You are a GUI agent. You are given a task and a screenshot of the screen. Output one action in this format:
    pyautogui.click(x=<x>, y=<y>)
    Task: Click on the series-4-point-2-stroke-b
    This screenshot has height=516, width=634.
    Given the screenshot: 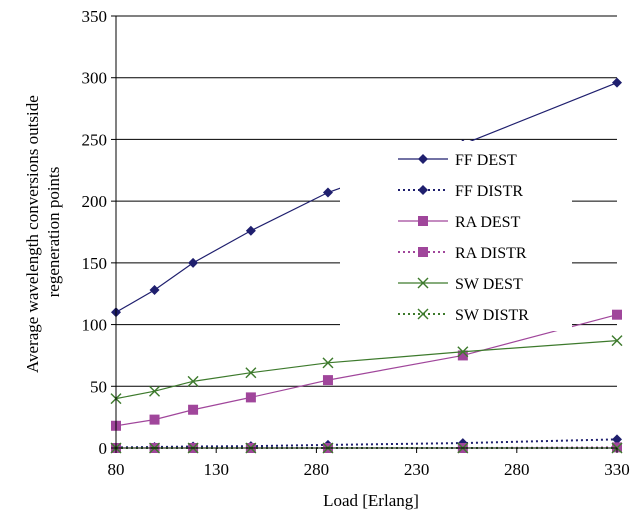 What is the action you would take?
    pyautogui.click(x=193, y=381)
    